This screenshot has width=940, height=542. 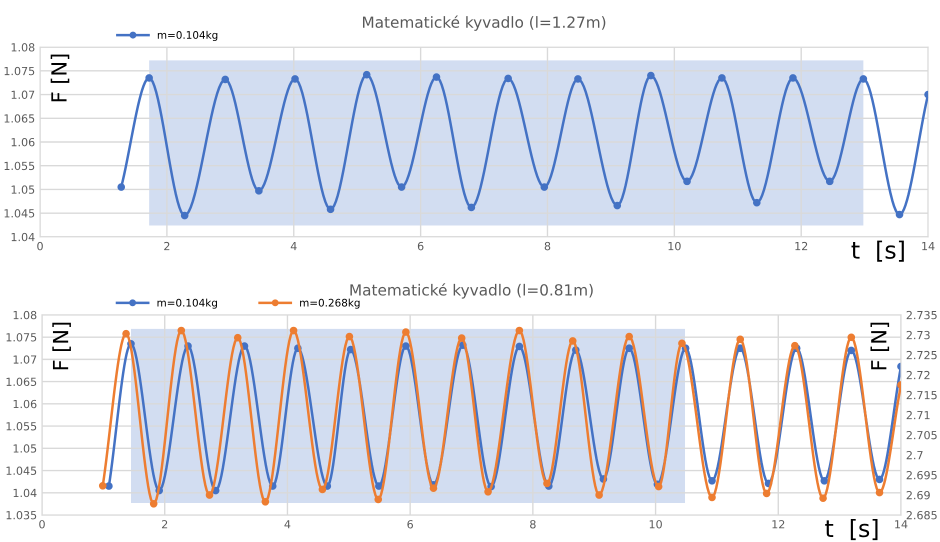 What do you see at coordinates (287, 524) in the screenshot?
I see `x-tick-label: 4` at bounding box center [287, 524].